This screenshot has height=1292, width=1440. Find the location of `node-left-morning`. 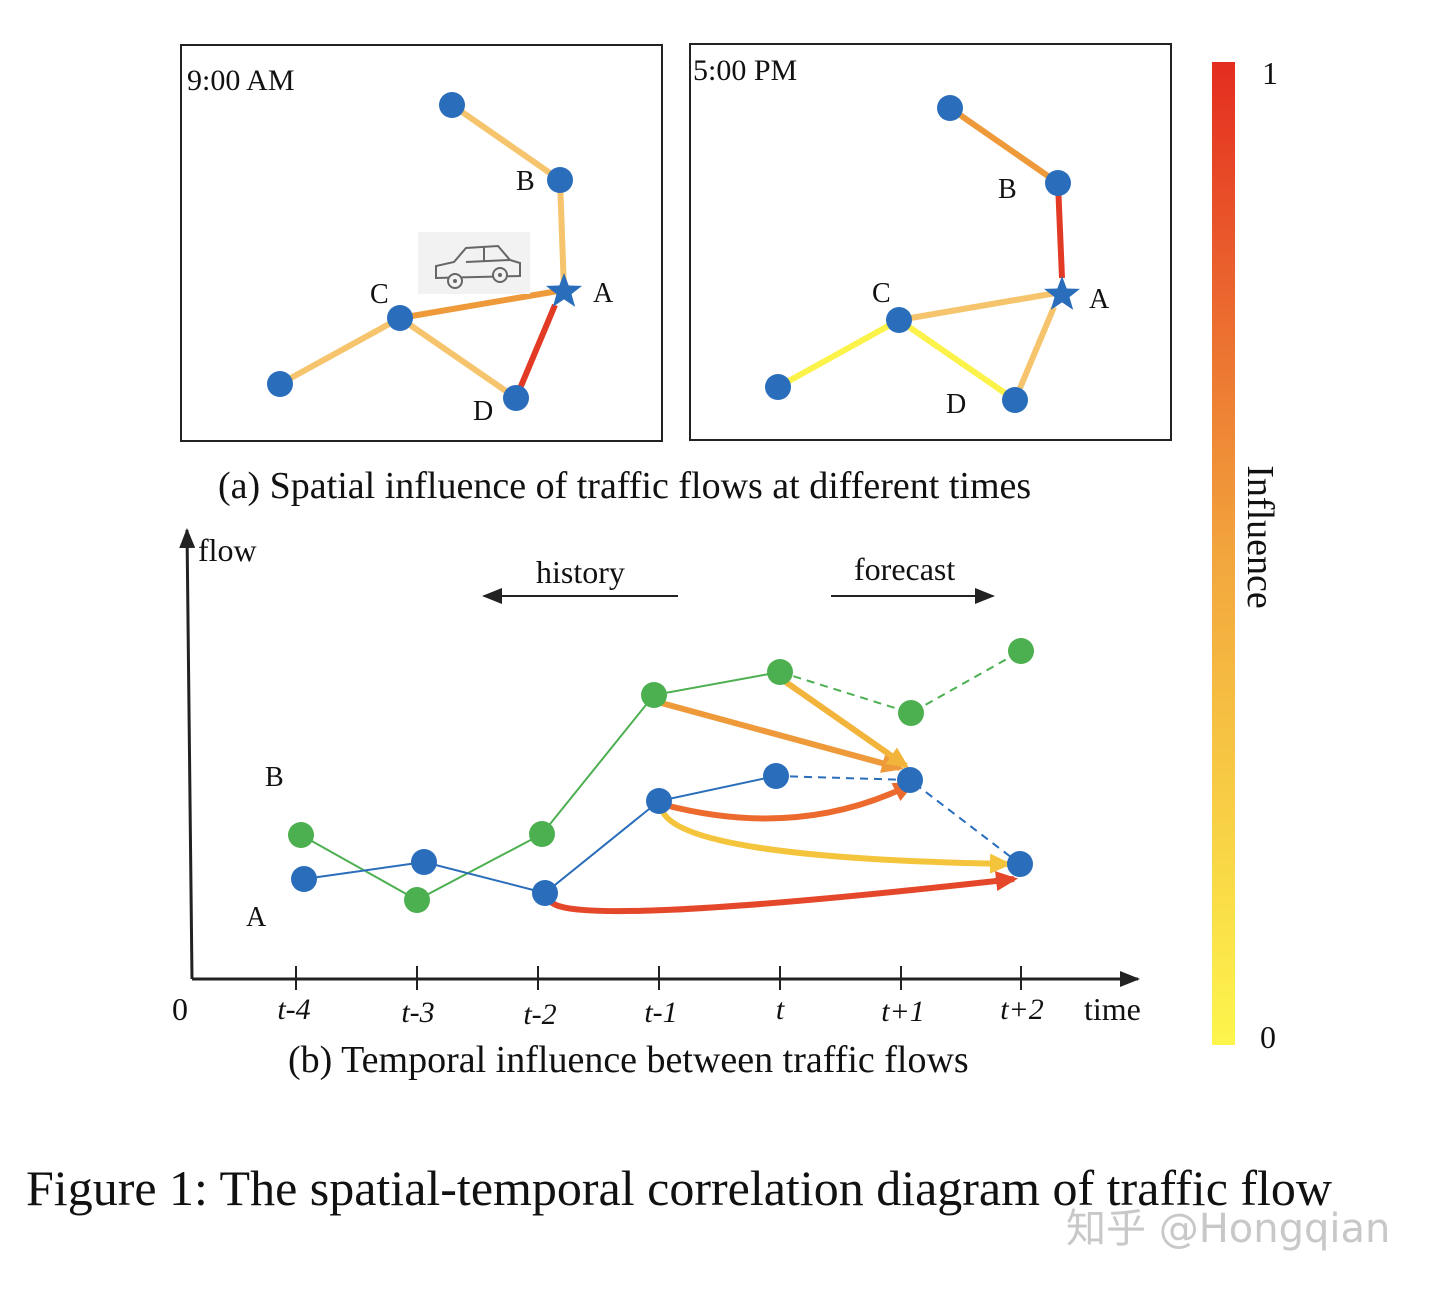

node-left-morning is located at coordinates (280, 384).